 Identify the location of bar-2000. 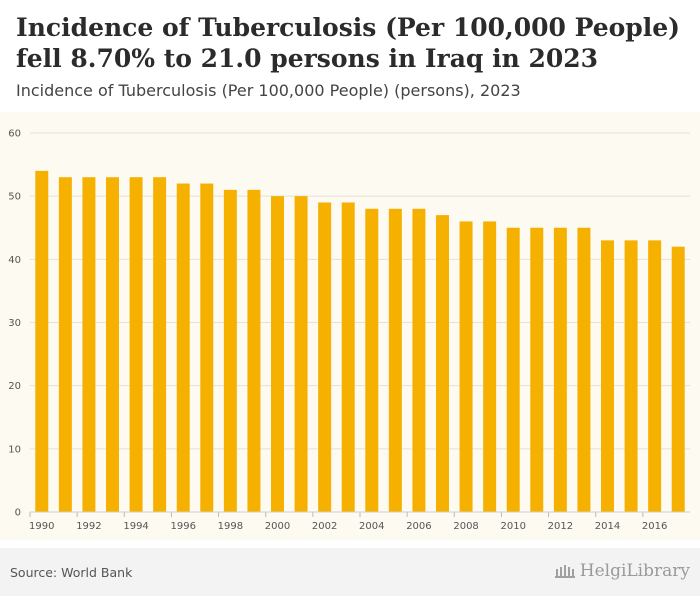
(277, 354).